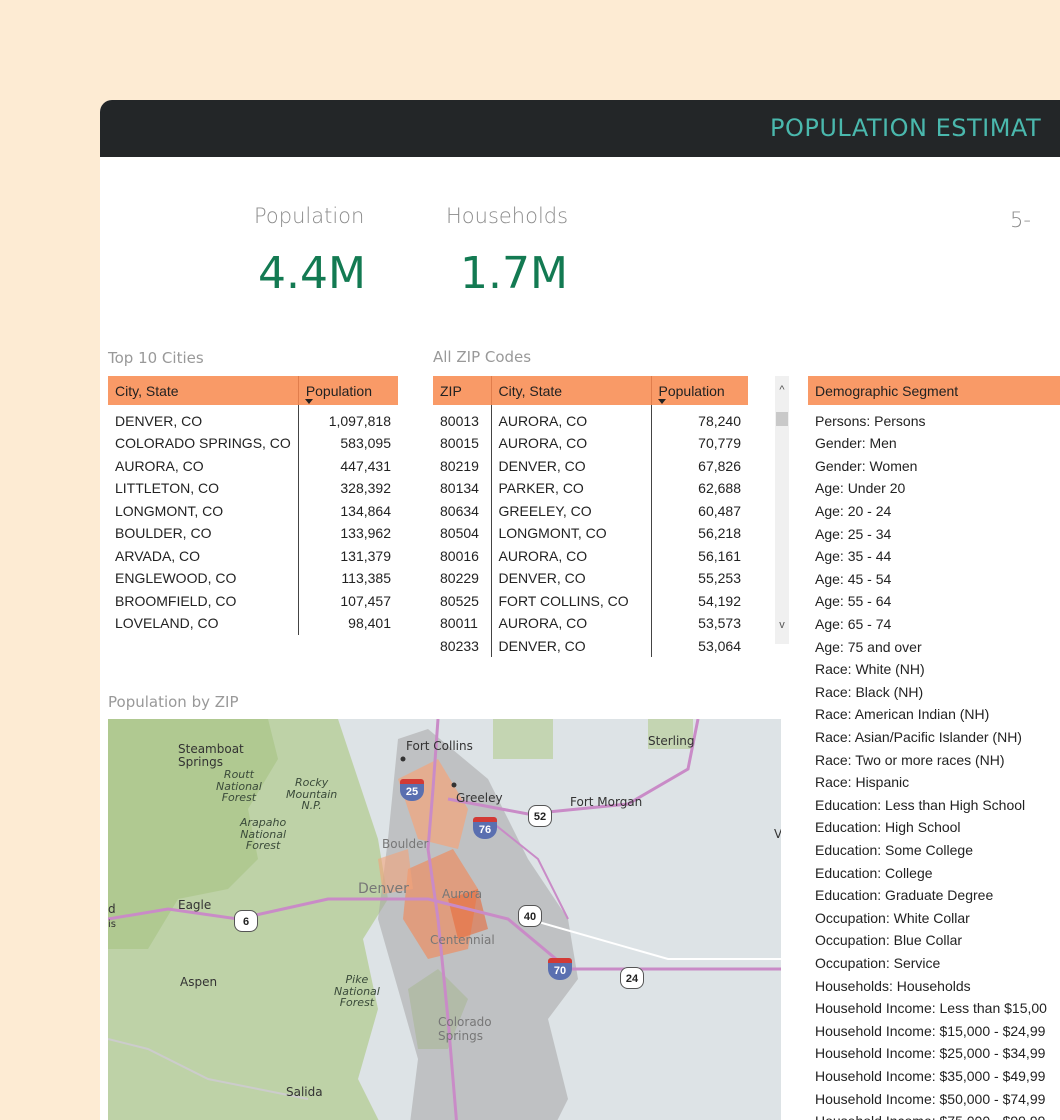 The image size is (1060, 1120). Describe the element at coordinates (782, 510) in the screenshot. I see `zip-table-scrollbar: ^ v` at that location.